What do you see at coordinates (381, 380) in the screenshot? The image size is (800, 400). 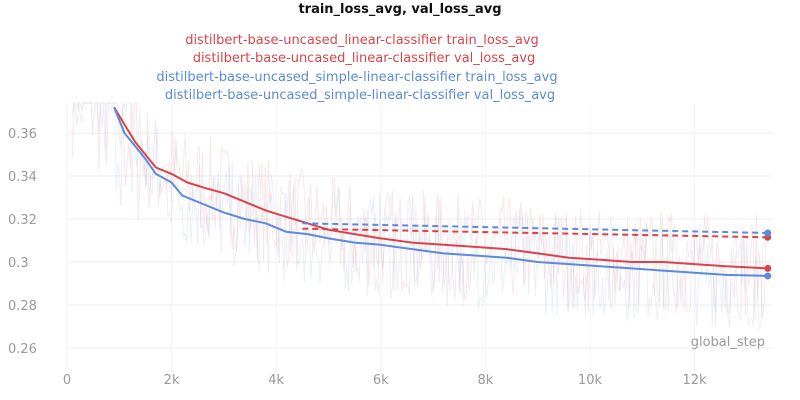 I see `x-tick-label: 6k` at bounding box center [381, 380].